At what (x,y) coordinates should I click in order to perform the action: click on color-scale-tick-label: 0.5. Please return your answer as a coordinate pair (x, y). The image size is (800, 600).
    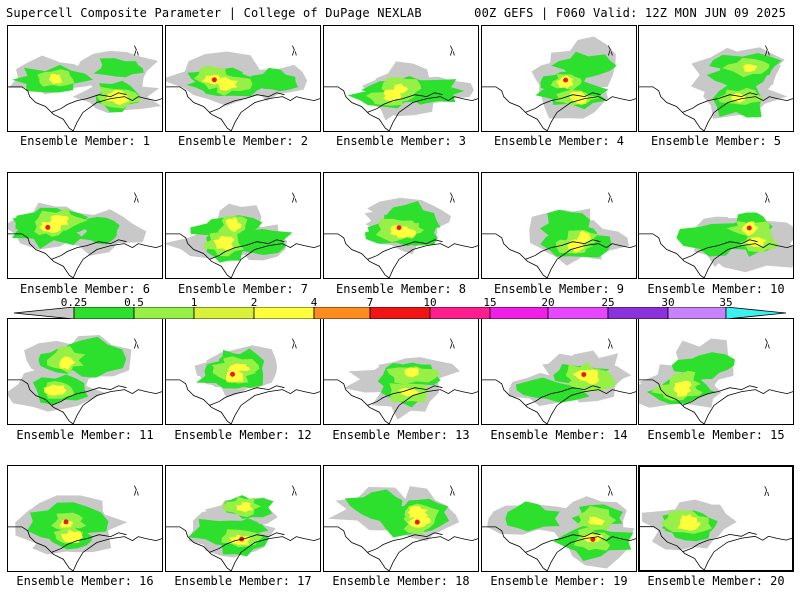
    Looking at the image, I should click on (134, 302).